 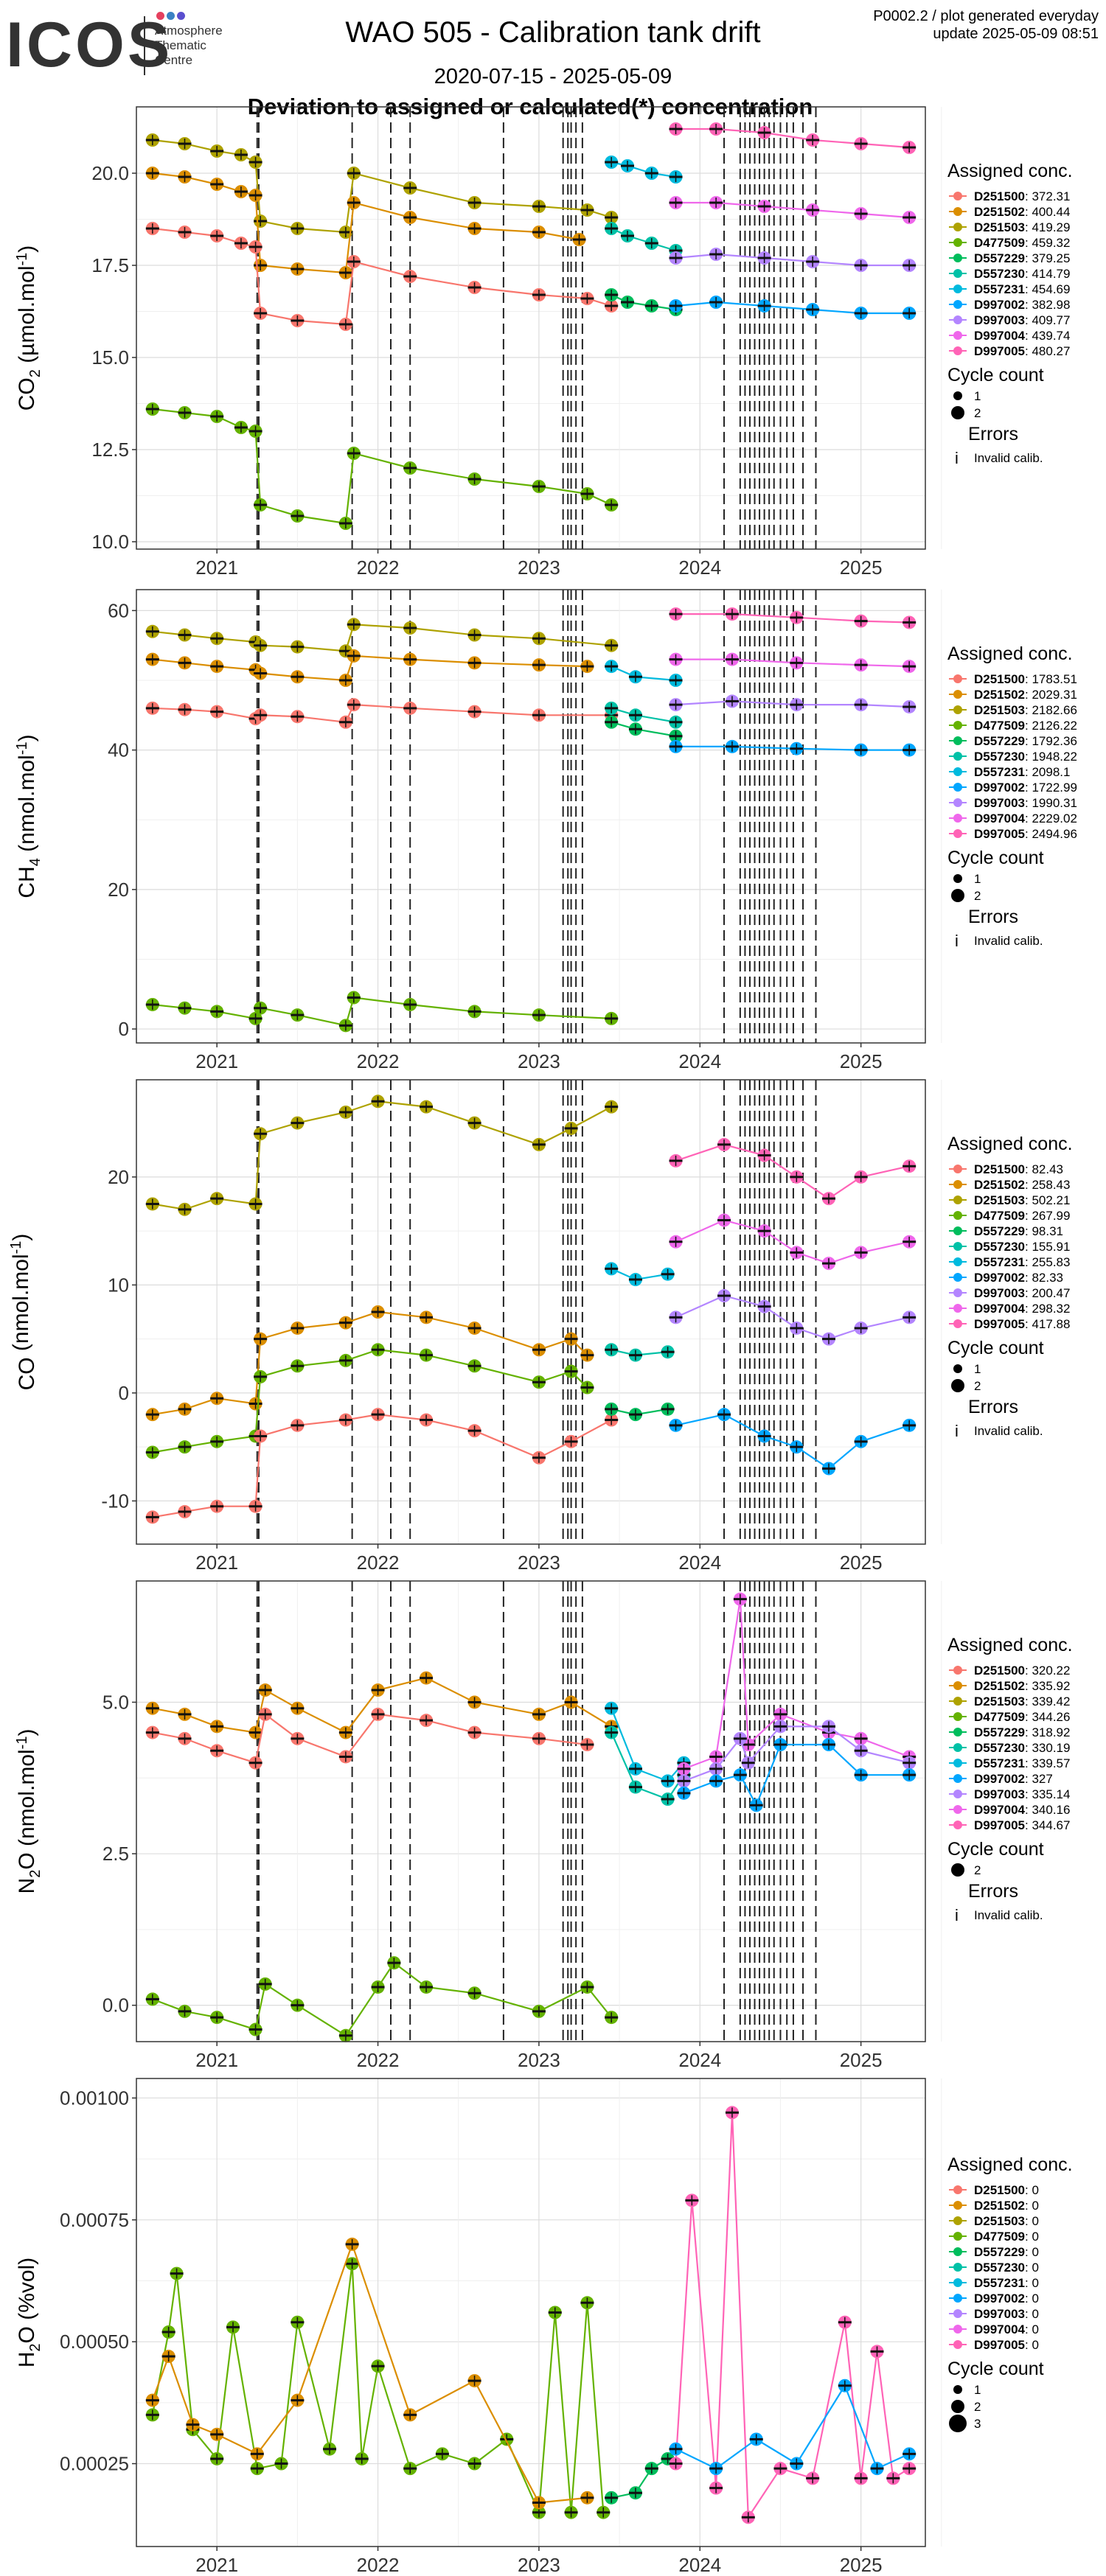 What do you see at coordinates (553, 32) in the screenshot?
I see `page-title: WAO 505 - Calibration tank drift` at bounding box center [553, 32].